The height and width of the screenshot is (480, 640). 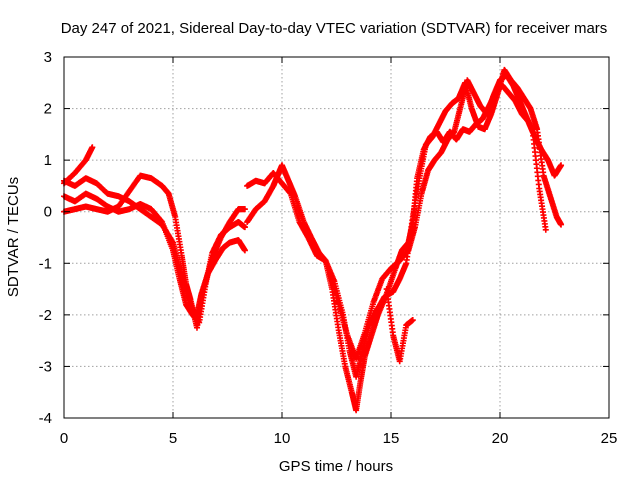 I want to click on y-tick-label: 0, so click(x=48, y=212).